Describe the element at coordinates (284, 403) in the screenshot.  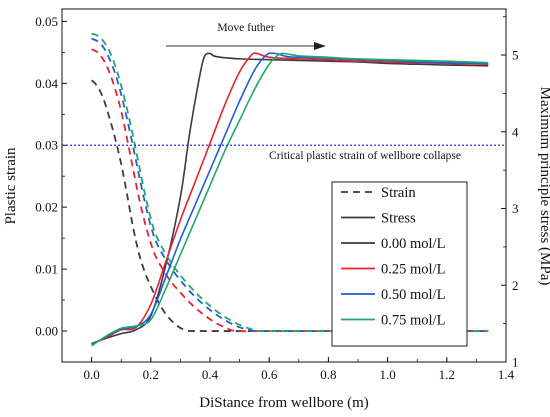
I see `x-axis-title: DiStance from wellbore (m)` at that location.